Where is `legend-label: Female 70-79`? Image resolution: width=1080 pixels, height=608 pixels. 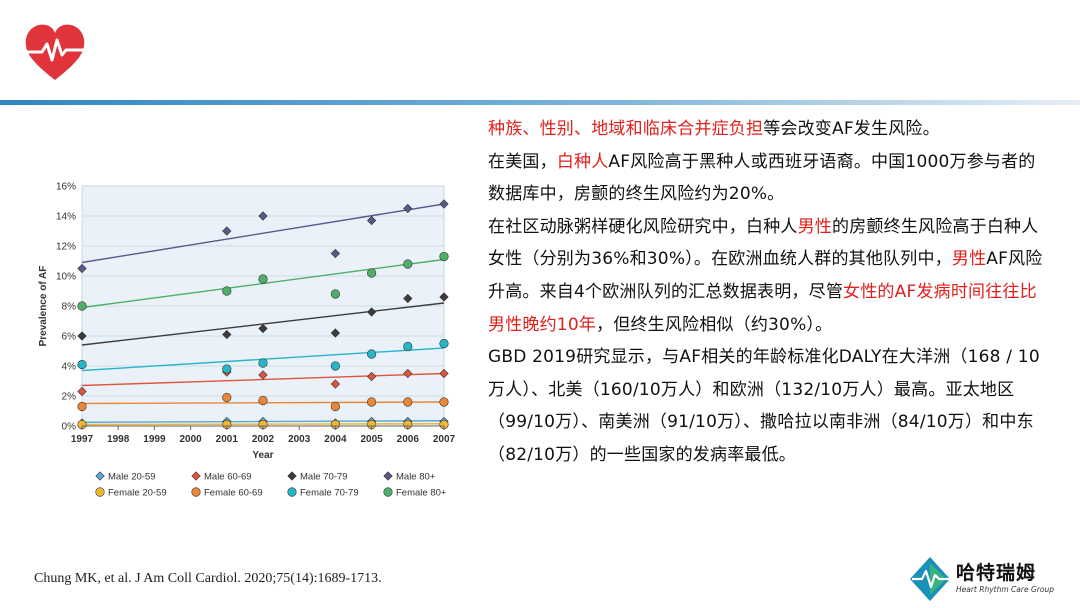 legend-label: Female 70-79 is located at coordinates (329, 493).